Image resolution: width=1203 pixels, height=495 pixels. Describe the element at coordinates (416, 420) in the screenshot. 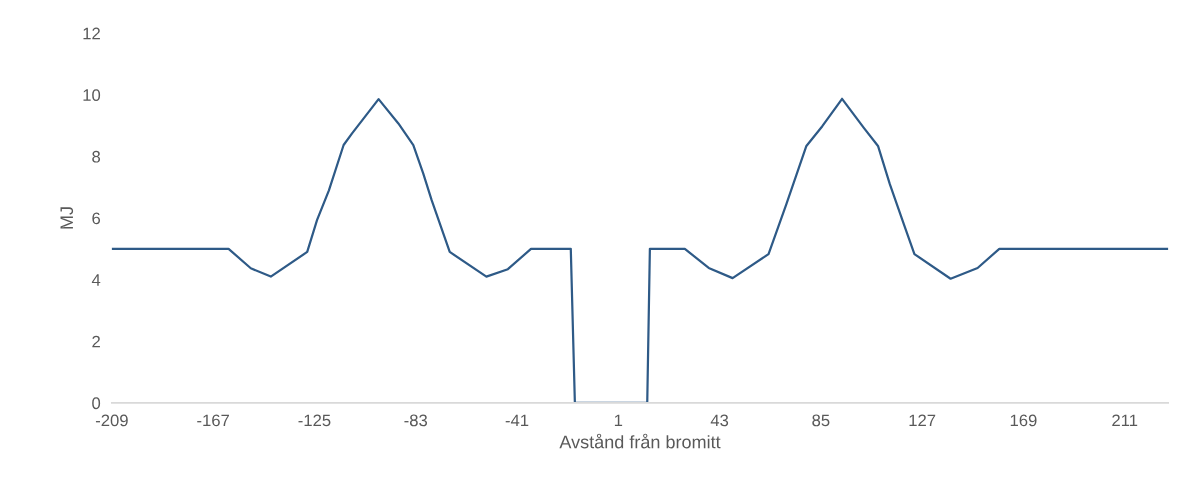

I see `x-tick-label: -83` at that location.